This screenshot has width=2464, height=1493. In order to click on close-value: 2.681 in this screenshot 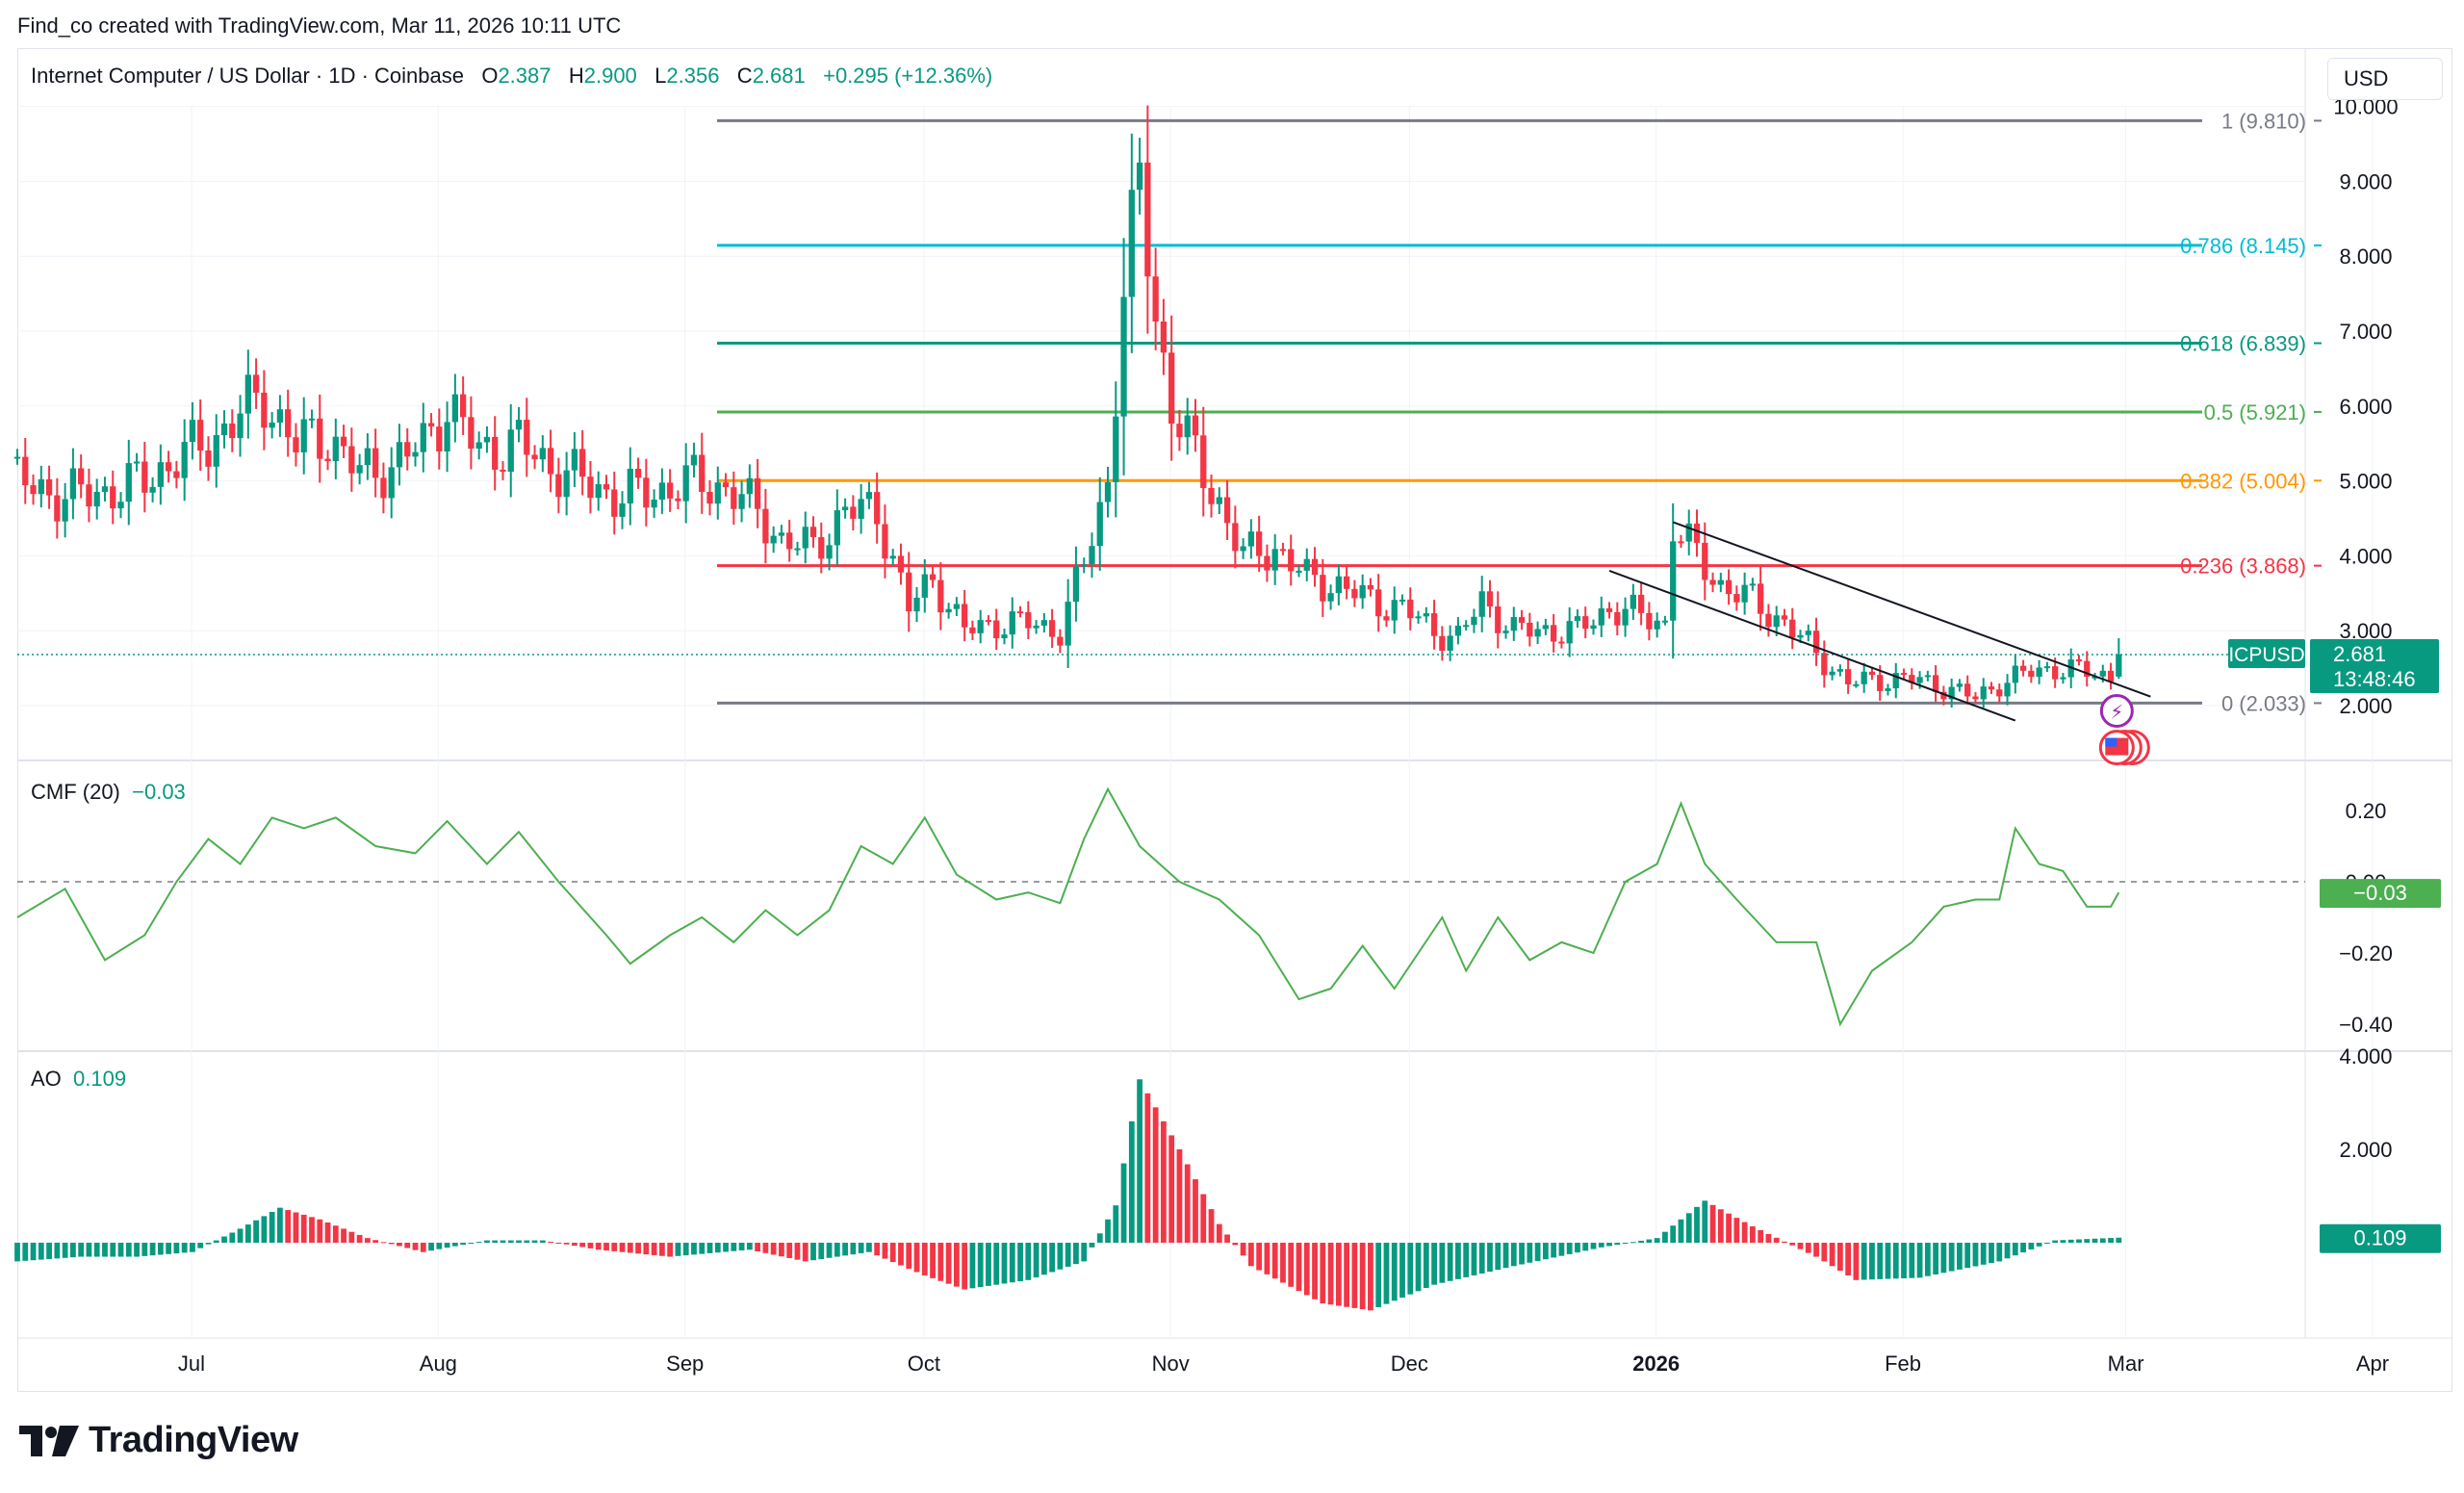, I will do `click(779, 76)`.